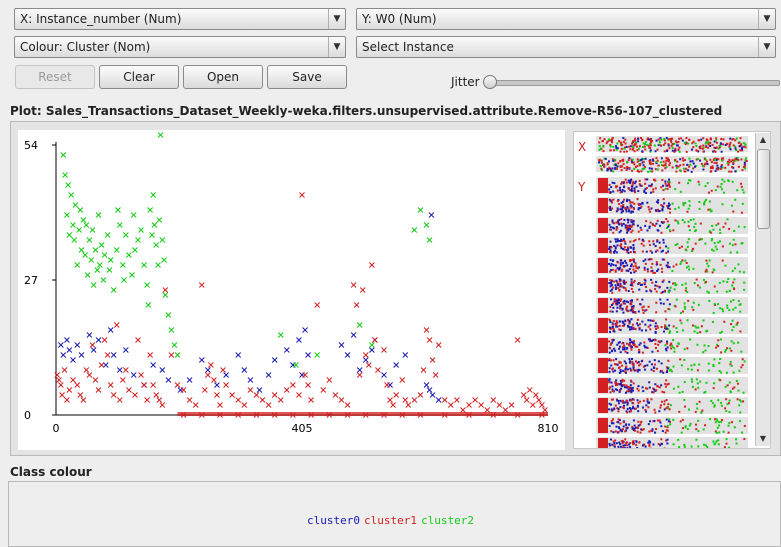 The image size is (781, 547). I want to click on y-axis-select: Y: W0 (Num) ▼, so click(566, 19).